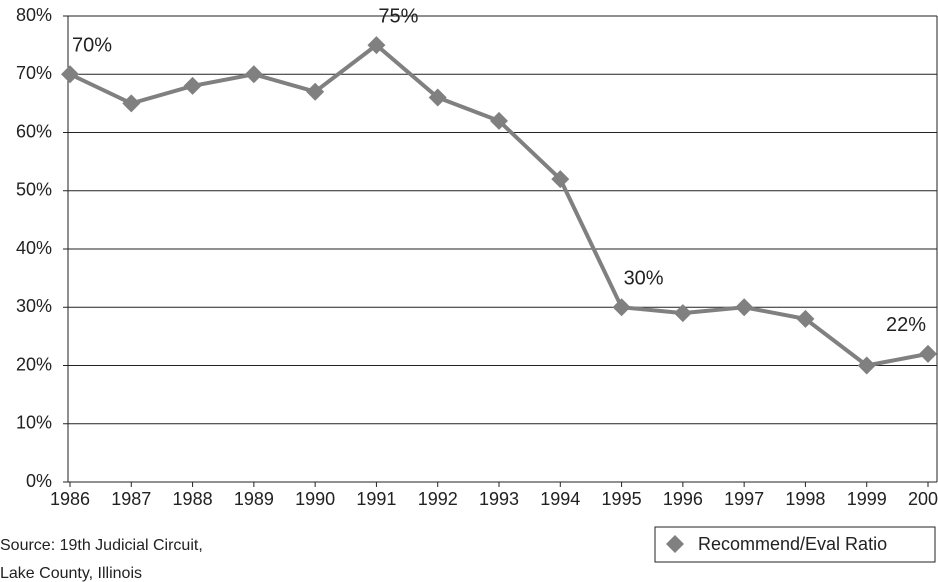 The image size is (938, 582). I want to click on x-tick-label: 1994, so click(560, 499).